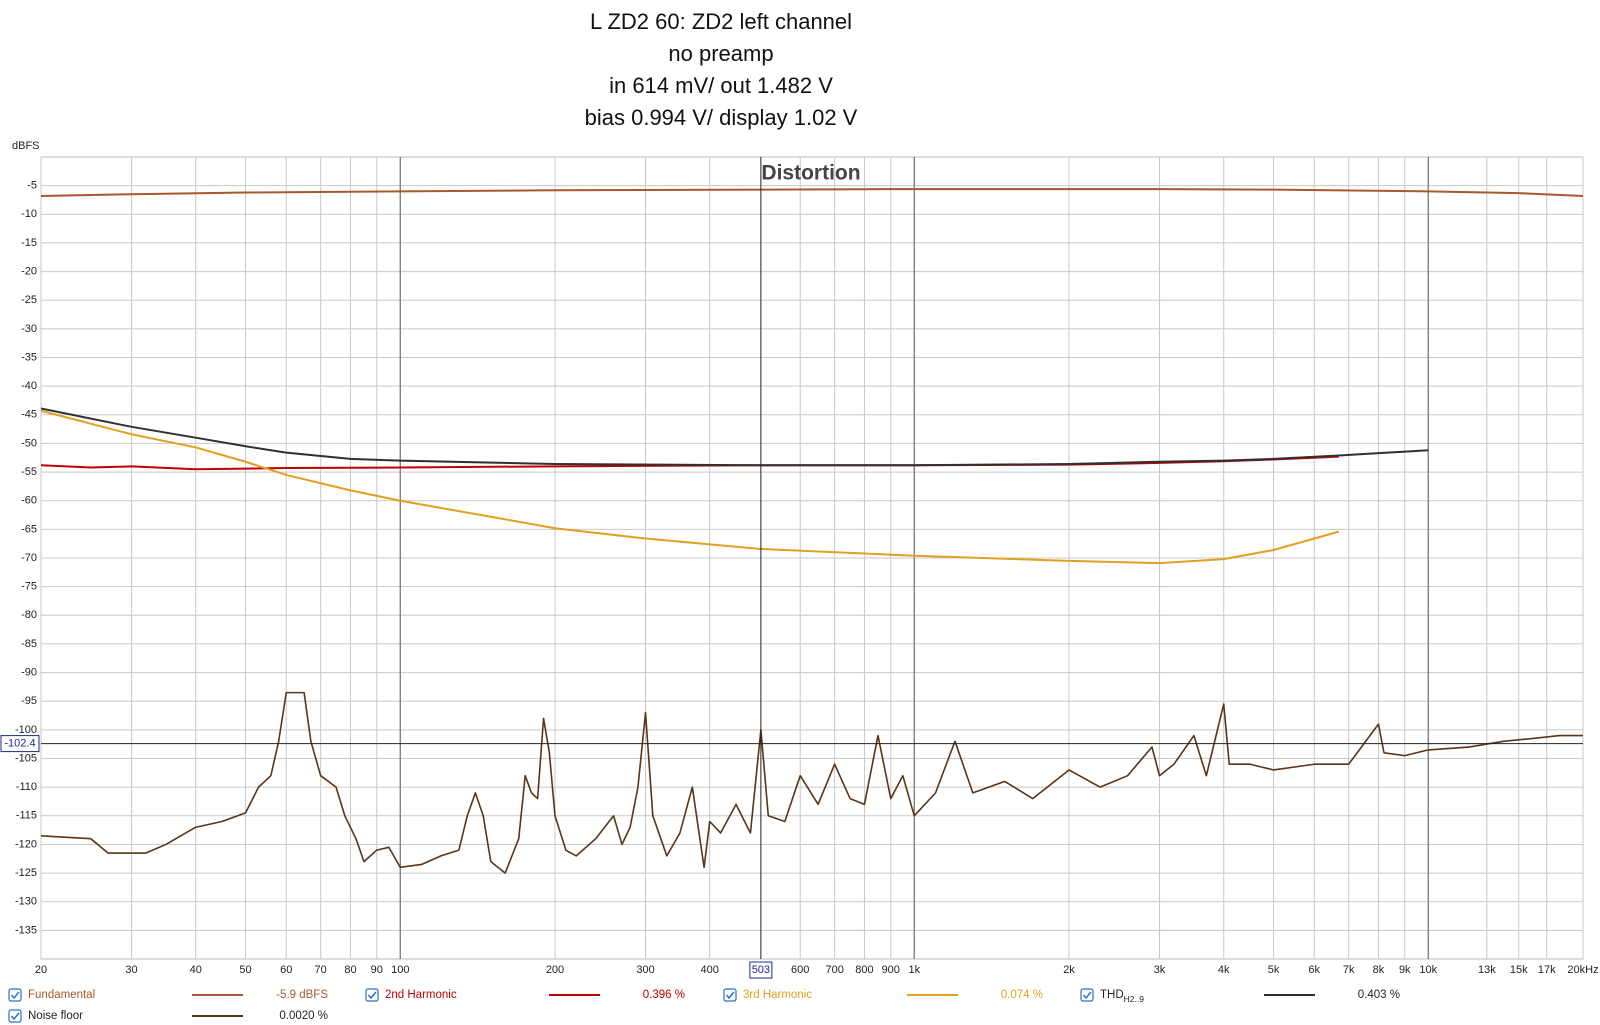 The width and height of the screenshot is (1600, 1025). What do you see at coordinates (1547, 970) in the screenshot?
I see `x-tick-label: 17k` at bounding box center [1547, 970].